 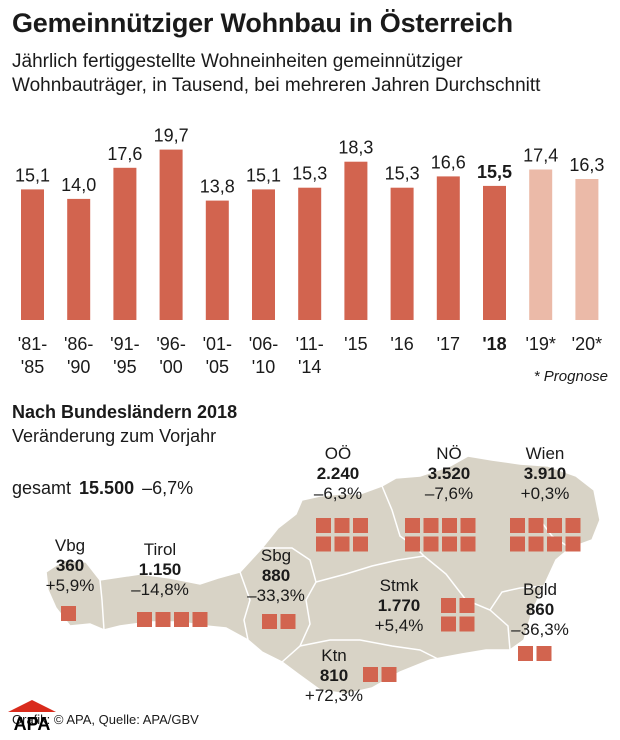 I want to click on state-name: Ktn, so click(x=334, y=655).